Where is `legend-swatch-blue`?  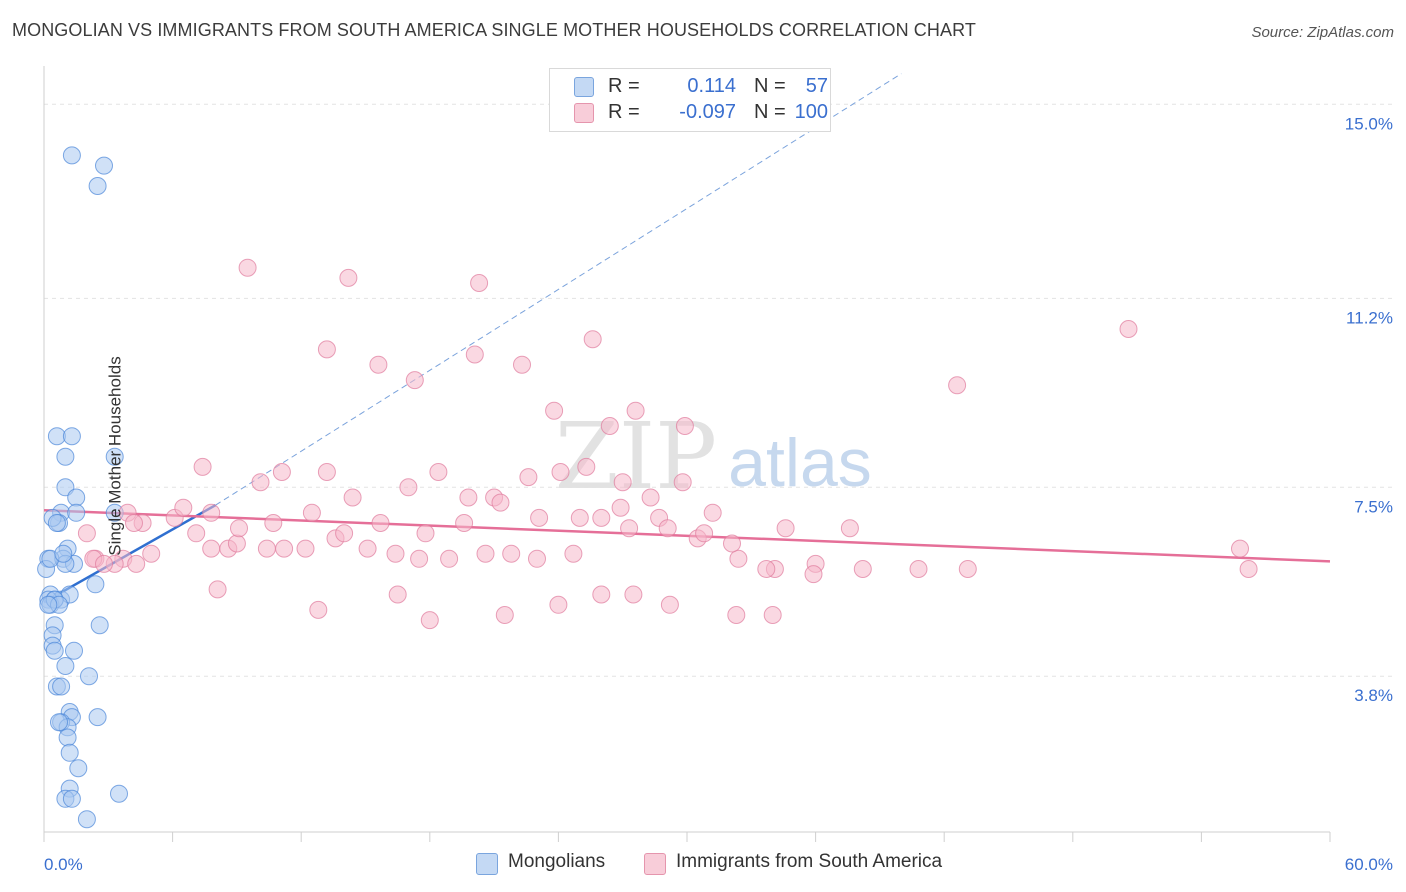
legend-swatch-blue is located at coordinates (584, 87).